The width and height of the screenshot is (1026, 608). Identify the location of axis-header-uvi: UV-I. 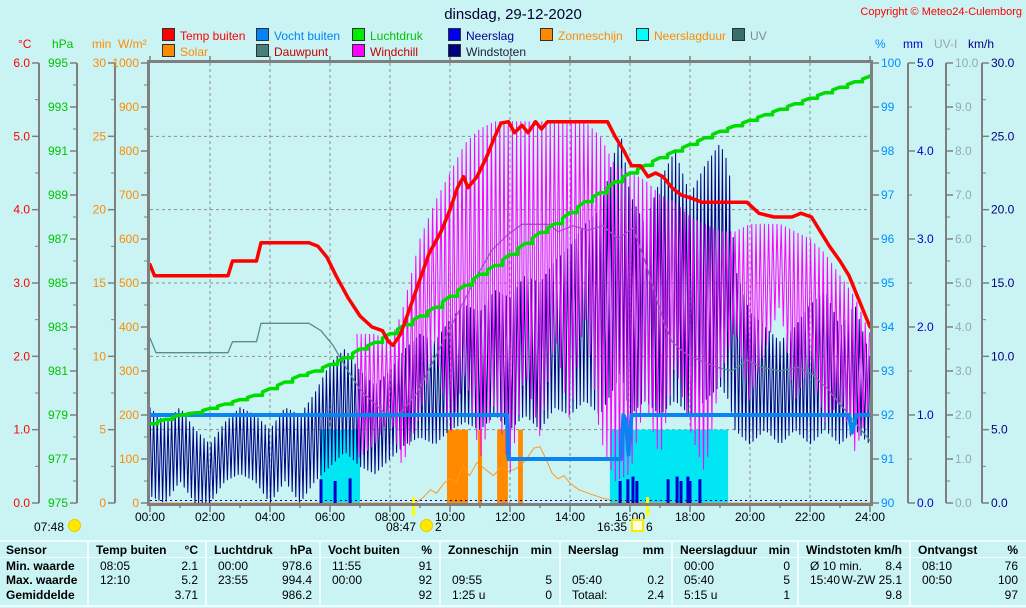
(946, 44).